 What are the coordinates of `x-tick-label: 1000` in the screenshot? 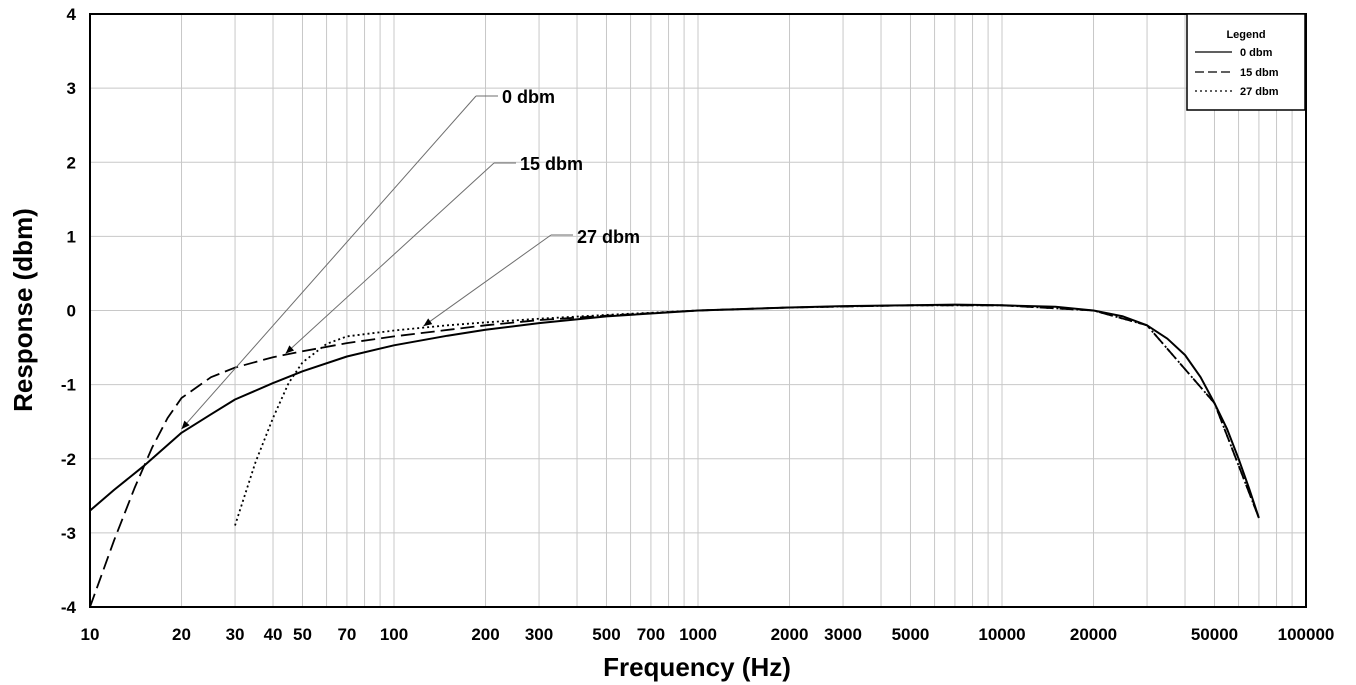 It's located at (698, 634).